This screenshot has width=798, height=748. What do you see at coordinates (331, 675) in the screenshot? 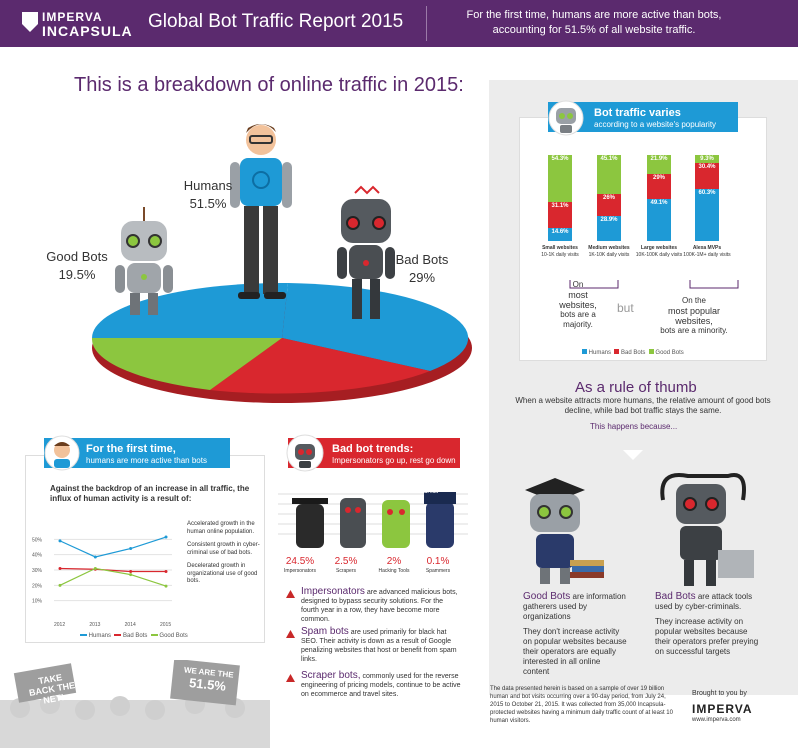
I see `scraper-bots-head: Scraper bots,` at bounding box center [331, 675].